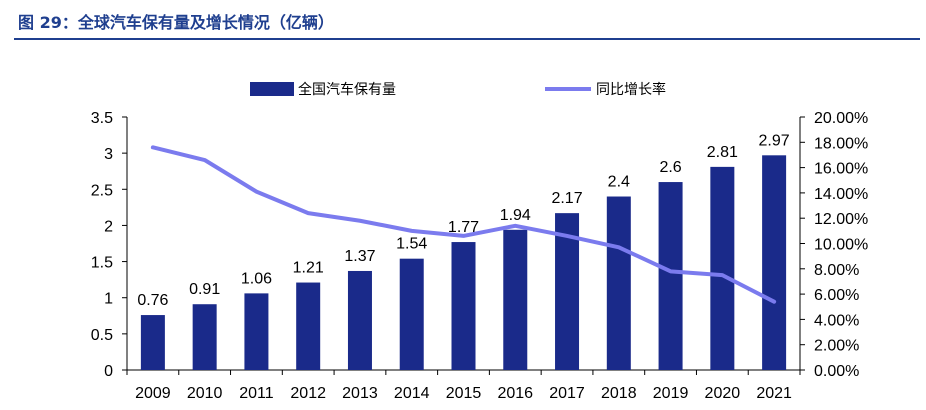 This screenshot has height=410, width=926. What do you see at coordinates (176, 22) in the screenshot?
I see `figure-title: 图 29：全球汽车保有量及增长情况（亿辆）` at bounding box center [176, 22].